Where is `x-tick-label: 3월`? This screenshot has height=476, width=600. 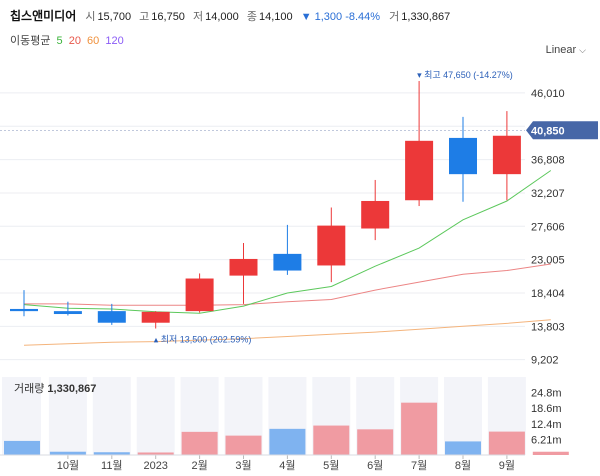 x-tick-label: 3월 is located at coordinates (243, 465).